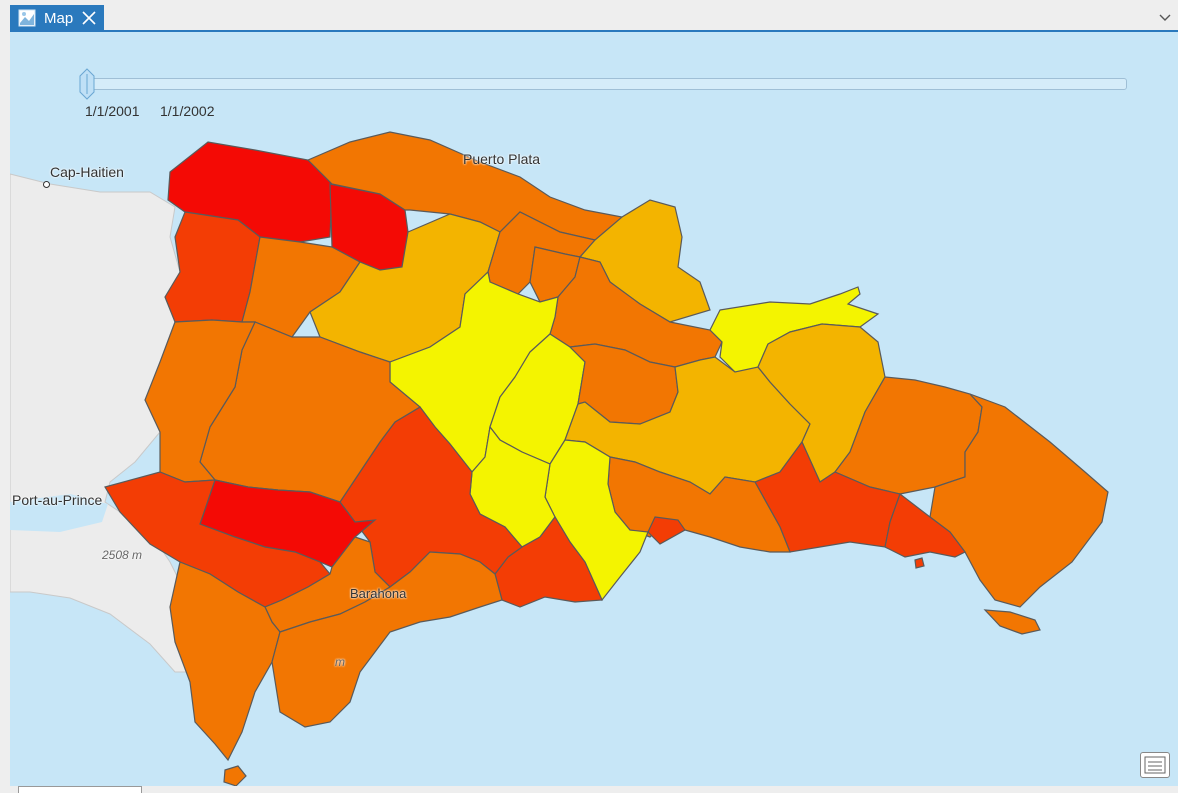 The image size is (1178, 793). I want to click on tab-label: Map, so click(59, 18).